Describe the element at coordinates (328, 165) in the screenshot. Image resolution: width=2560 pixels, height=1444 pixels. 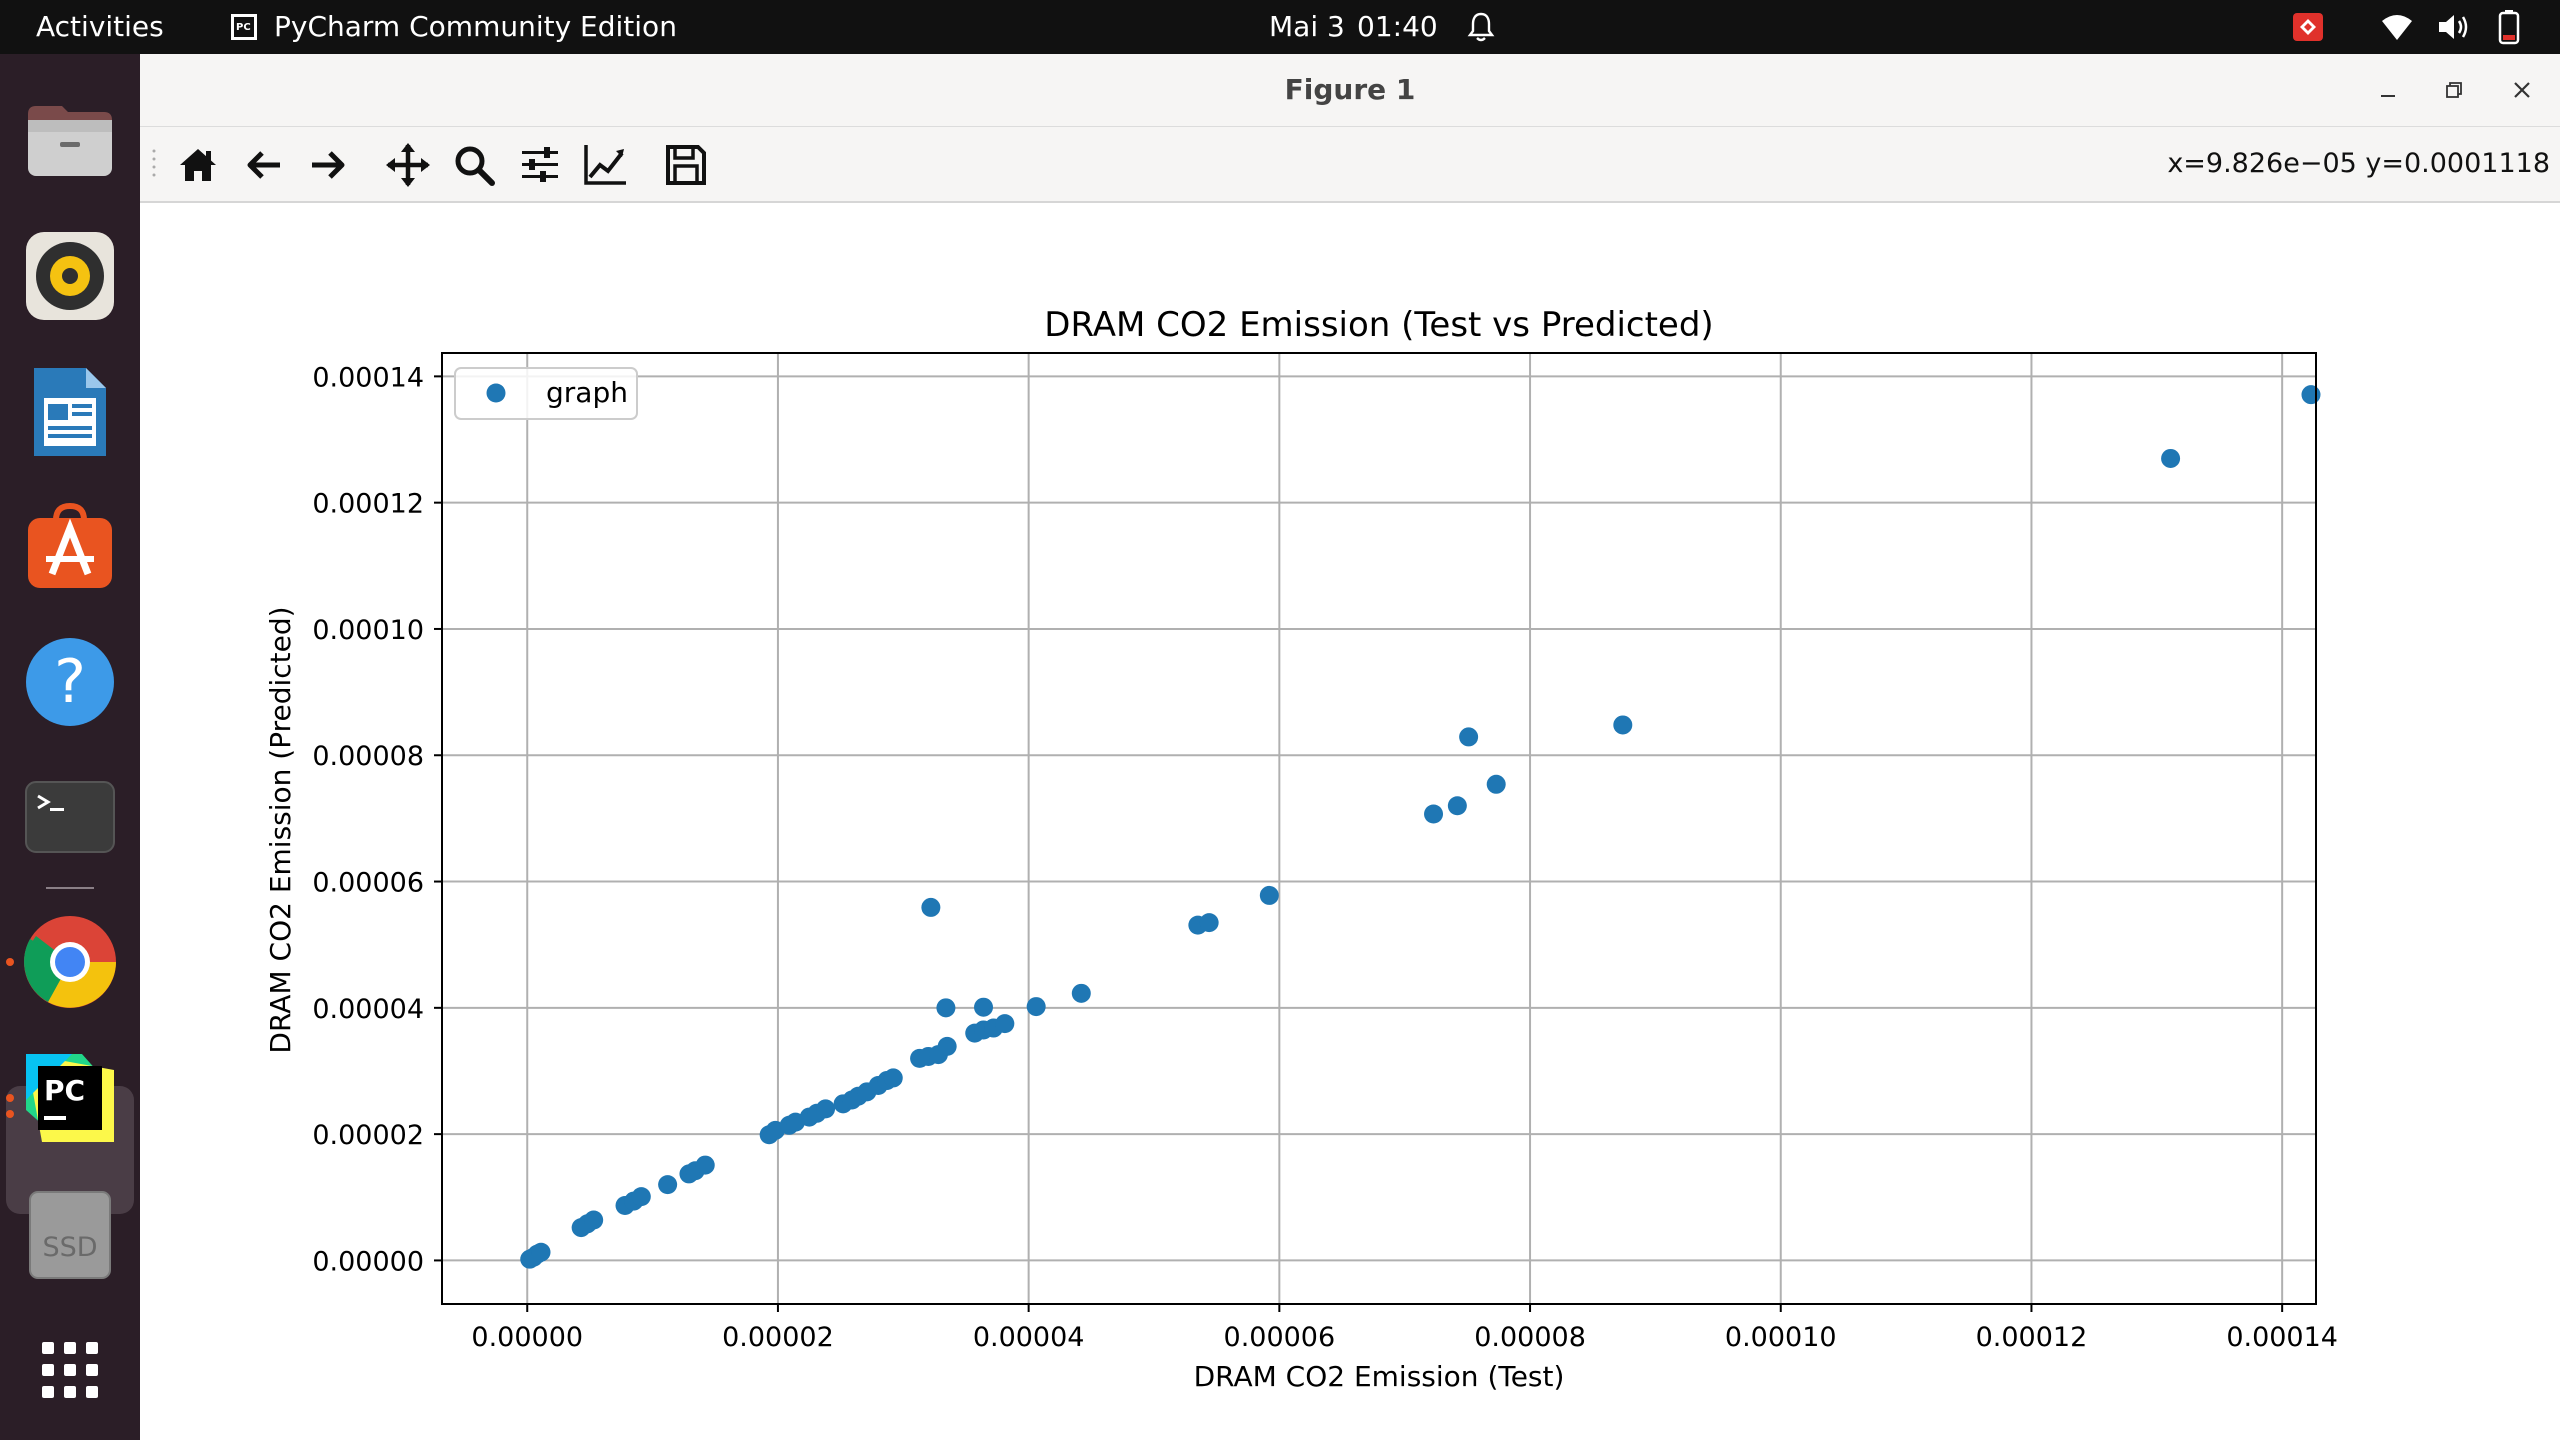
I see `forward-icon` at that location.